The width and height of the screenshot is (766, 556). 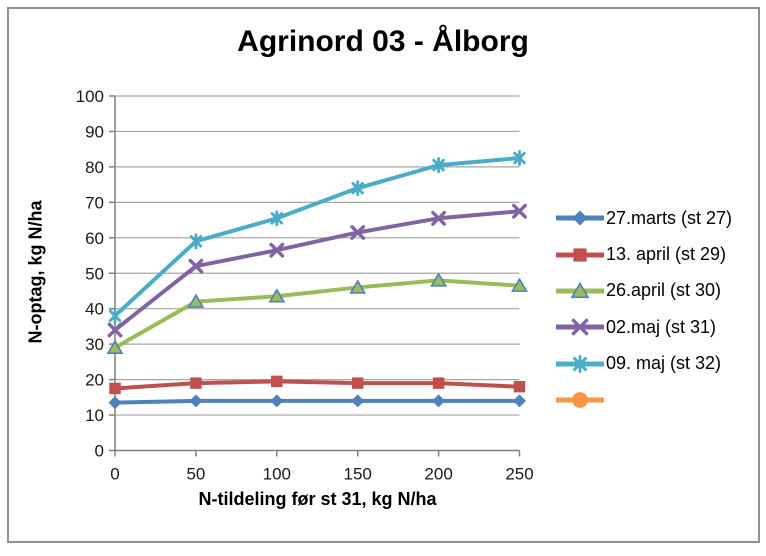 What do you see at coordinates (94, 167) in the screenshot?
I see `svg-text: 80` at bounding box center [94, 167].